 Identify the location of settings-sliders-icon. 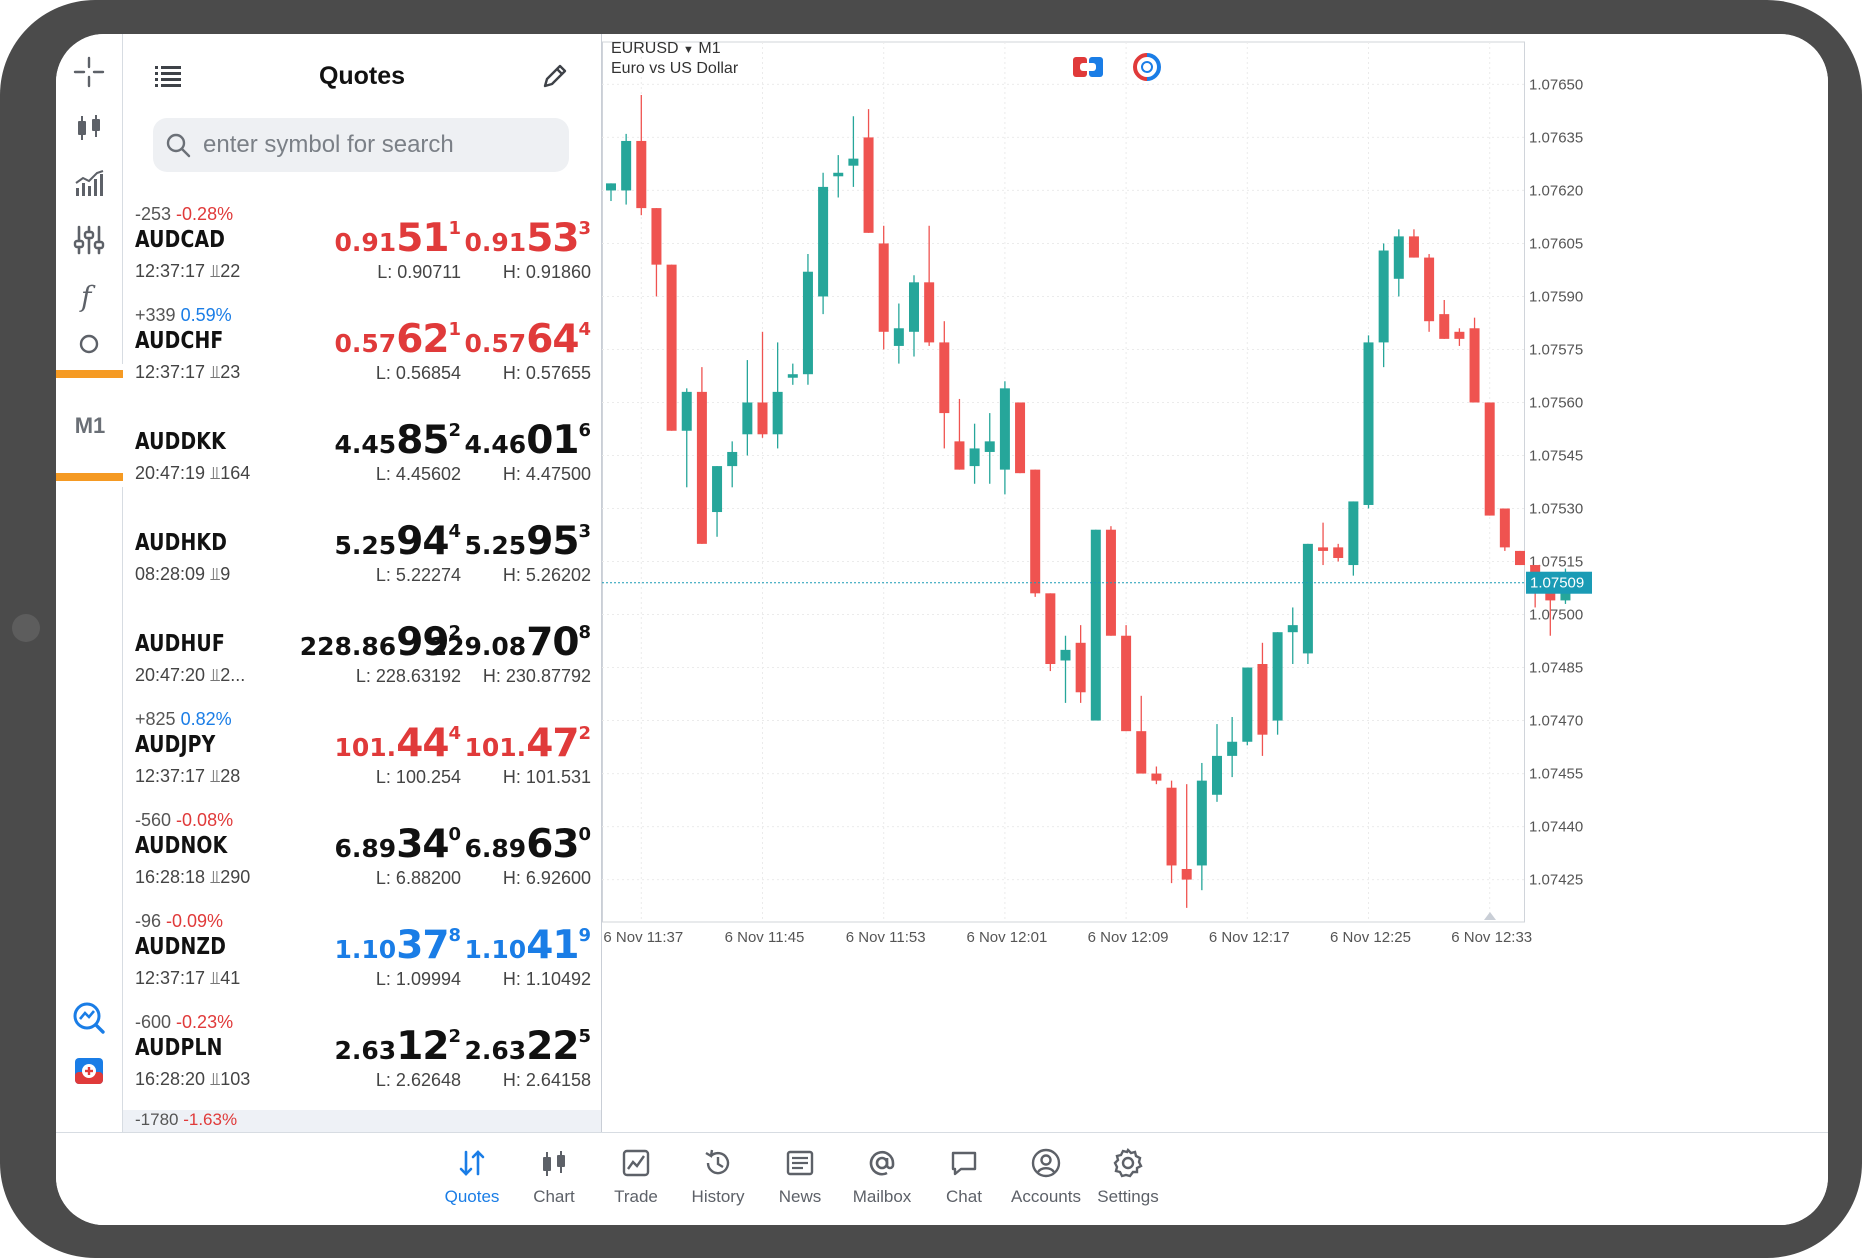
(89, 240).